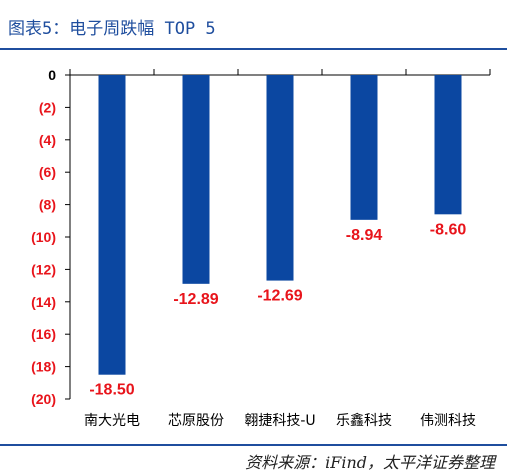 This screenshot has width=507, height=473. What do you see at coordinates (253, 445) in the screenshot?
I see `footer-divider` at bounding box center [253, 445].